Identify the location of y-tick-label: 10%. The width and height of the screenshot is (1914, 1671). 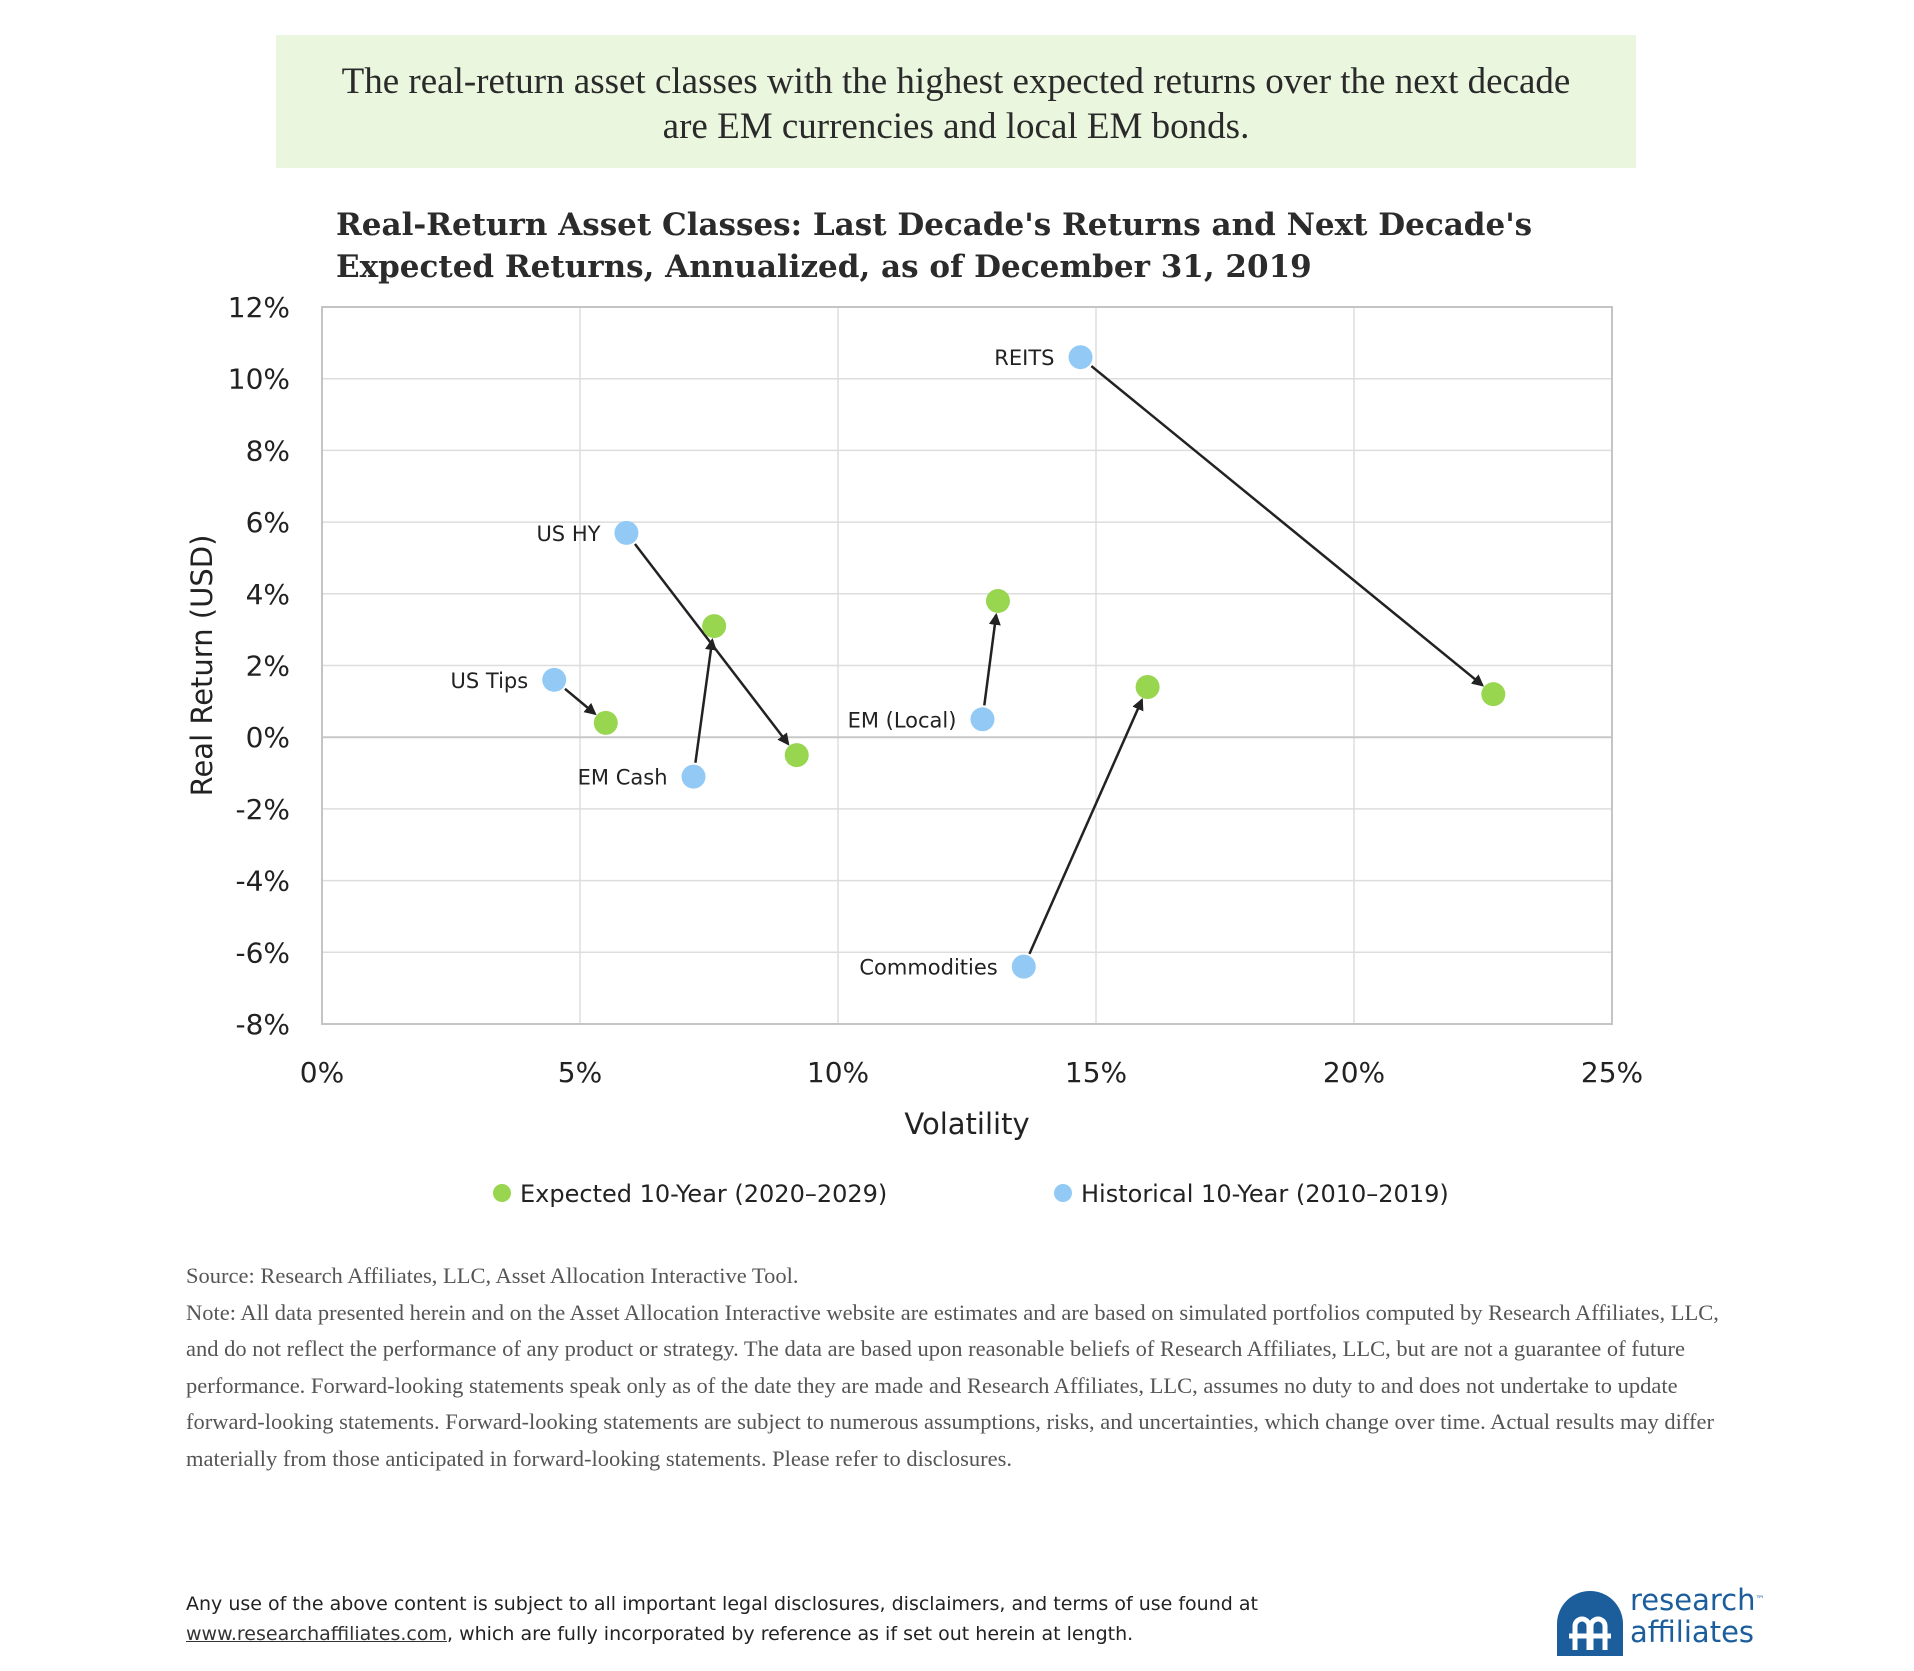
(259, 379).